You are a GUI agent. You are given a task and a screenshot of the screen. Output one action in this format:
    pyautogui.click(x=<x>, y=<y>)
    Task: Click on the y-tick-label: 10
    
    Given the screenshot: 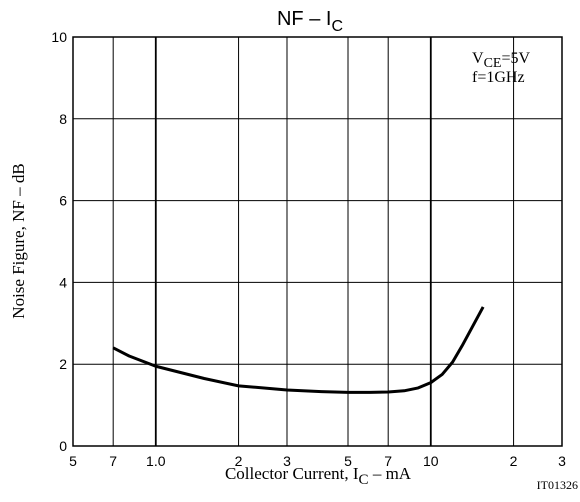 What is the action you would take?
    pyautogui.click(x=59, y=37)
    